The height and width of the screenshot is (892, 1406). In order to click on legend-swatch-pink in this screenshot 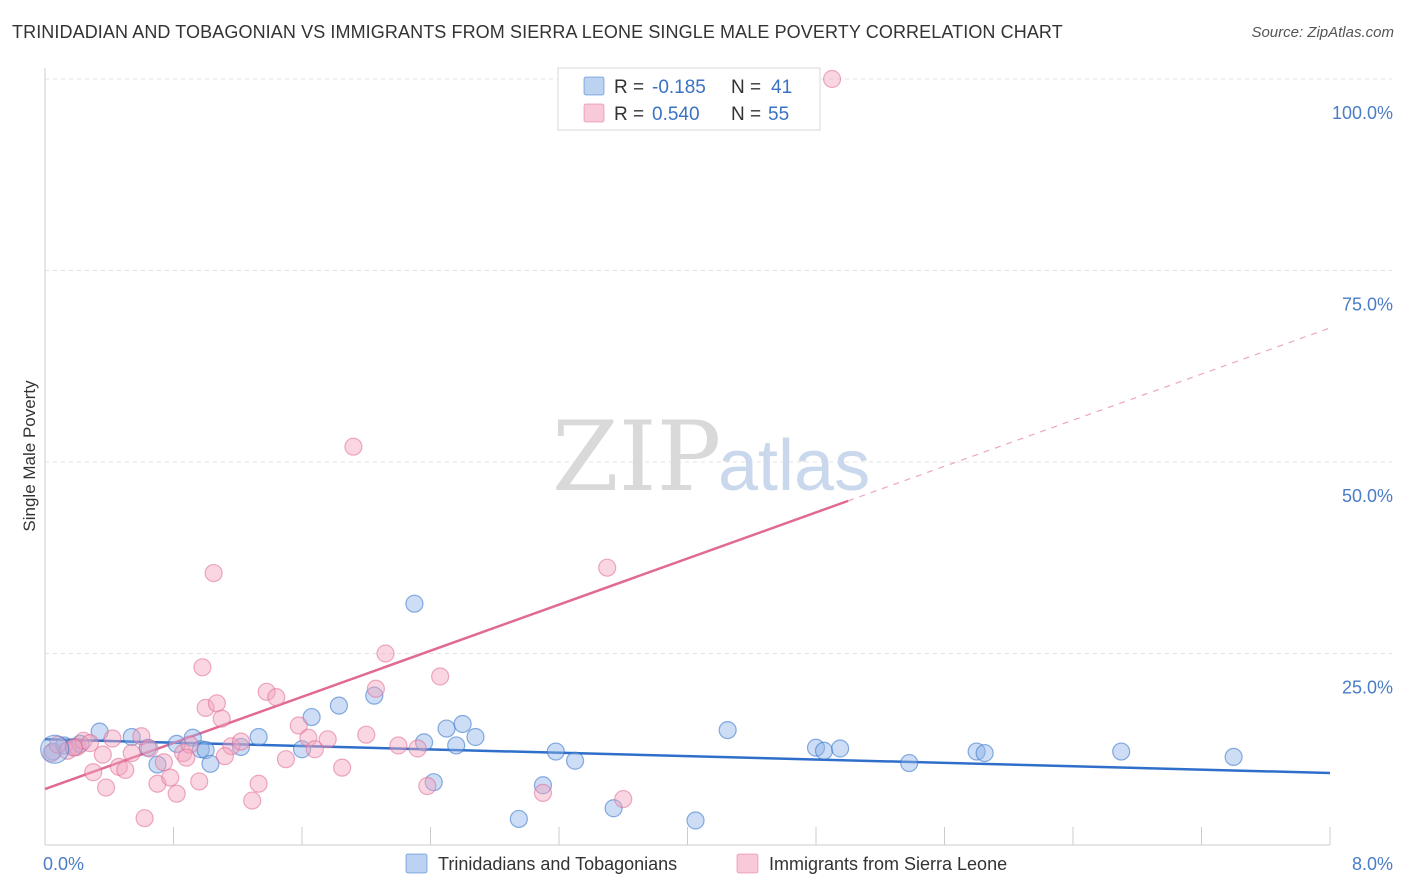, I will do `click(594, 113)`.